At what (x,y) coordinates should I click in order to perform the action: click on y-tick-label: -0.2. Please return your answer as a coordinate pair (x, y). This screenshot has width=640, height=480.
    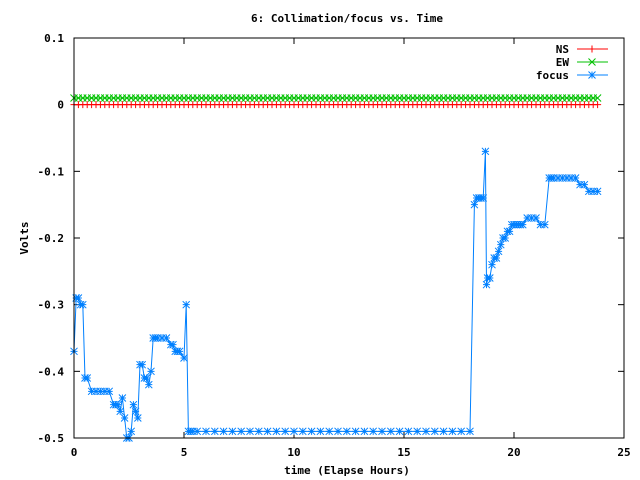
    Looking at the image, I should click on (51, 238).